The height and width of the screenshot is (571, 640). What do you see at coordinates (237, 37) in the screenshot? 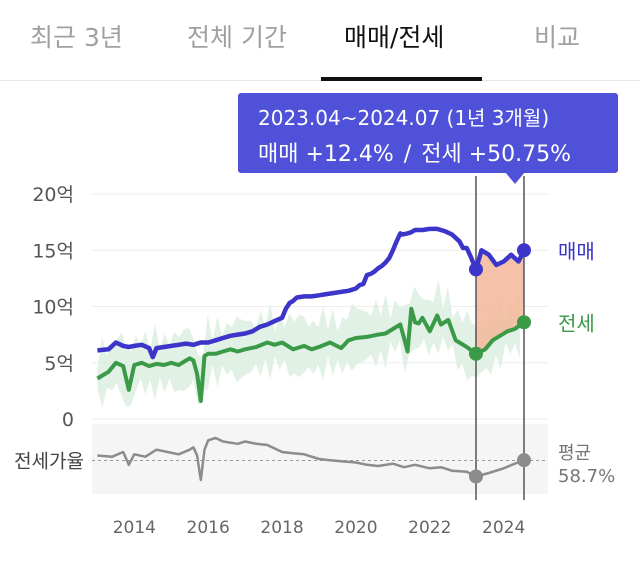
I see `tab-all-period: 전체 기간` at bounding box center [237, 37].